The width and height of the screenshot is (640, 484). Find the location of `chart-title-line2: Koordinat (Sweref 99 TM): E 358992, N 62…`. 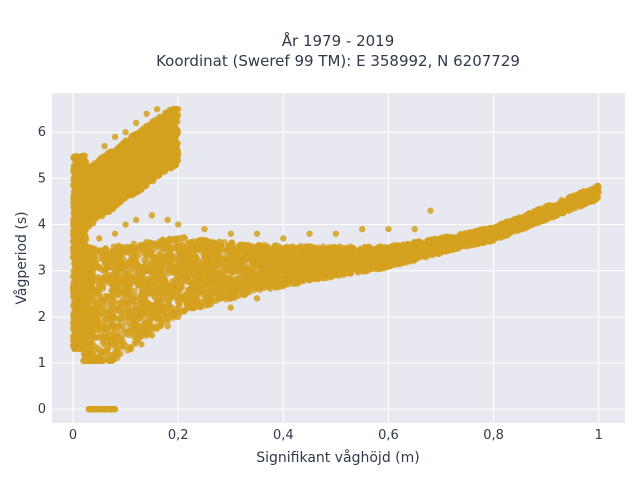

chart-title-line2: Koordinat (Sweref 99 TM): E 358992, N 62… is located at coordinates (338, 61).